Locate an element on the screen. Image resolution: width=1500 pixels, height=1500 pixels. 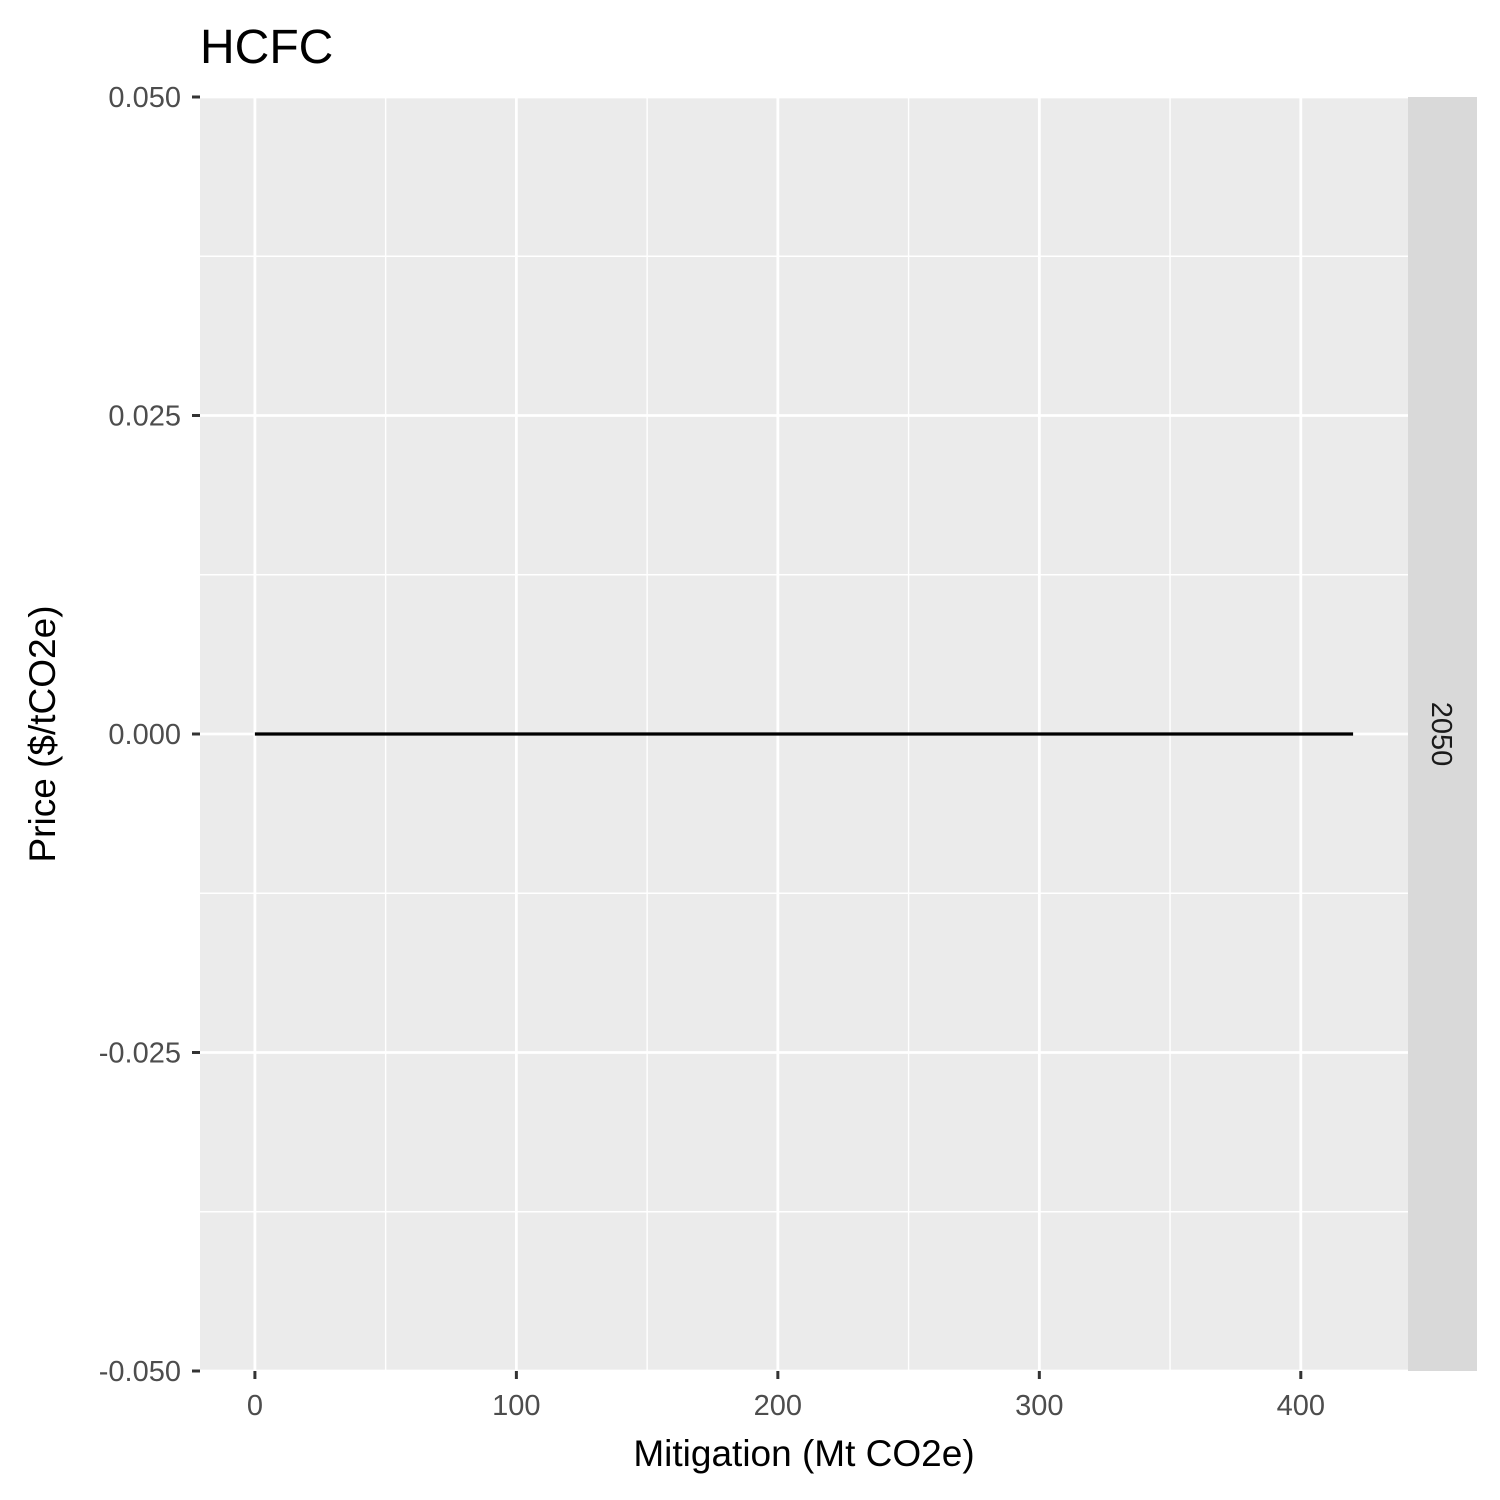
x-tick-label-4: 400 is located at coordinates (1301, 1406).